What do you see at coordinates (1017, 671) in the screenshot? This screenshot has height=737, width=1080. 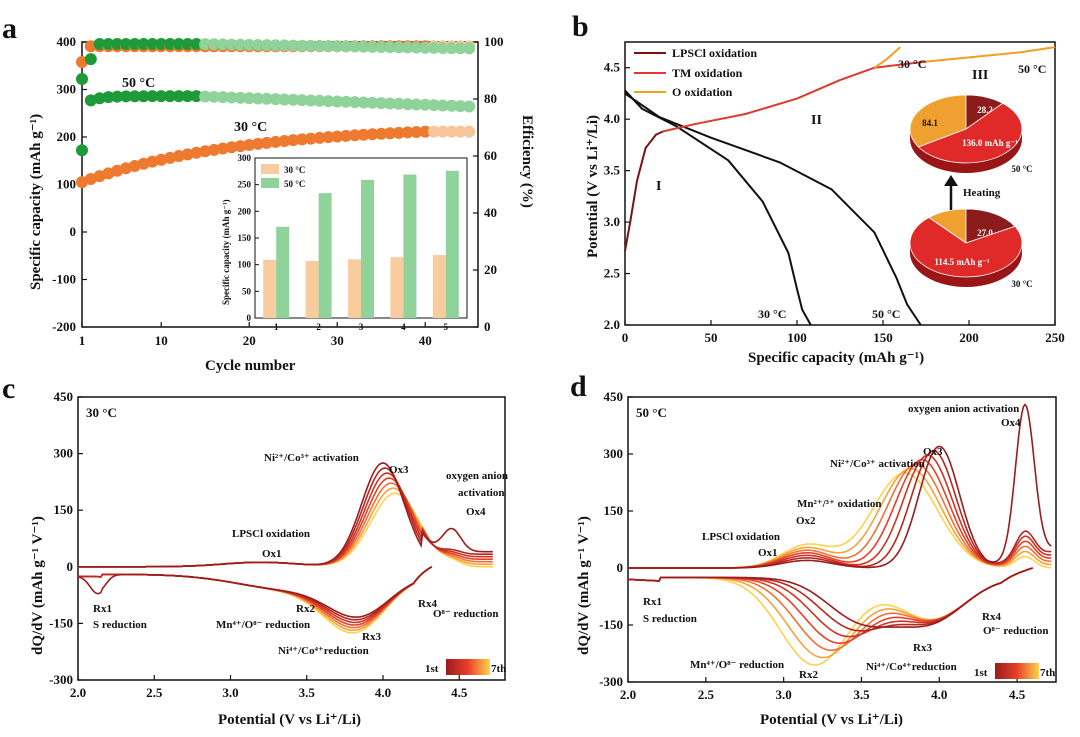 I see `d-colorbar-gradient` at bounding box center [1017, 671].